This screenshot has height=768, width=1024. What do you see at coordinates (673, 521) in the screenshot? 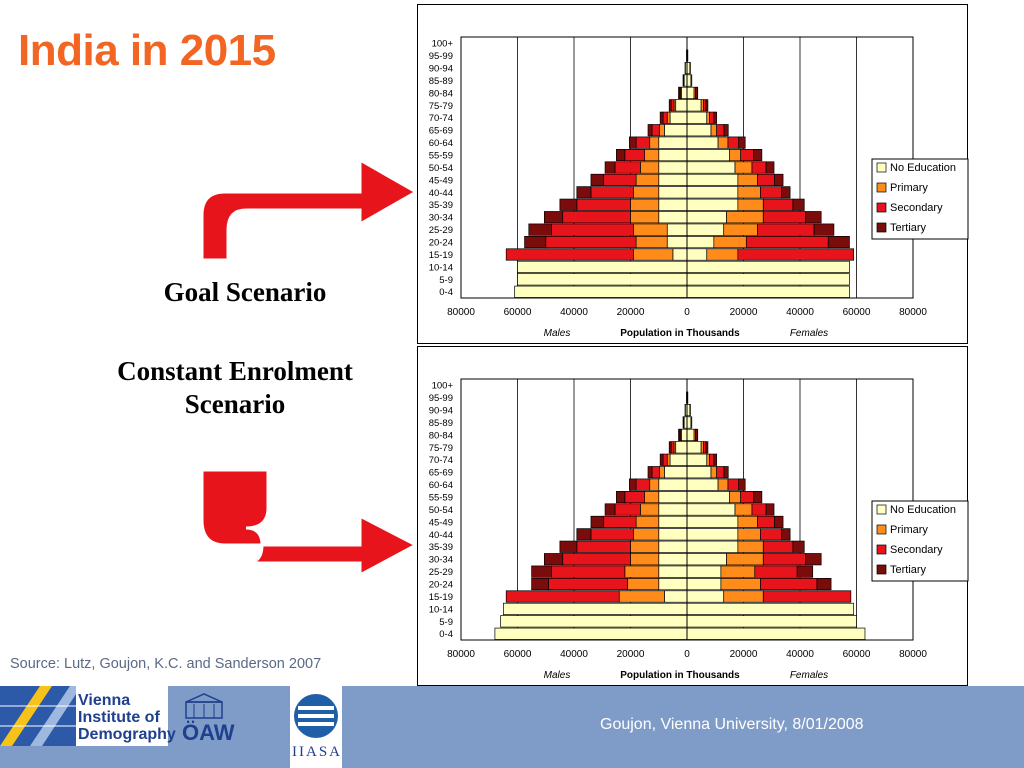
I see `male-bar-45-49-no-education` at bounding box center [673, 521].